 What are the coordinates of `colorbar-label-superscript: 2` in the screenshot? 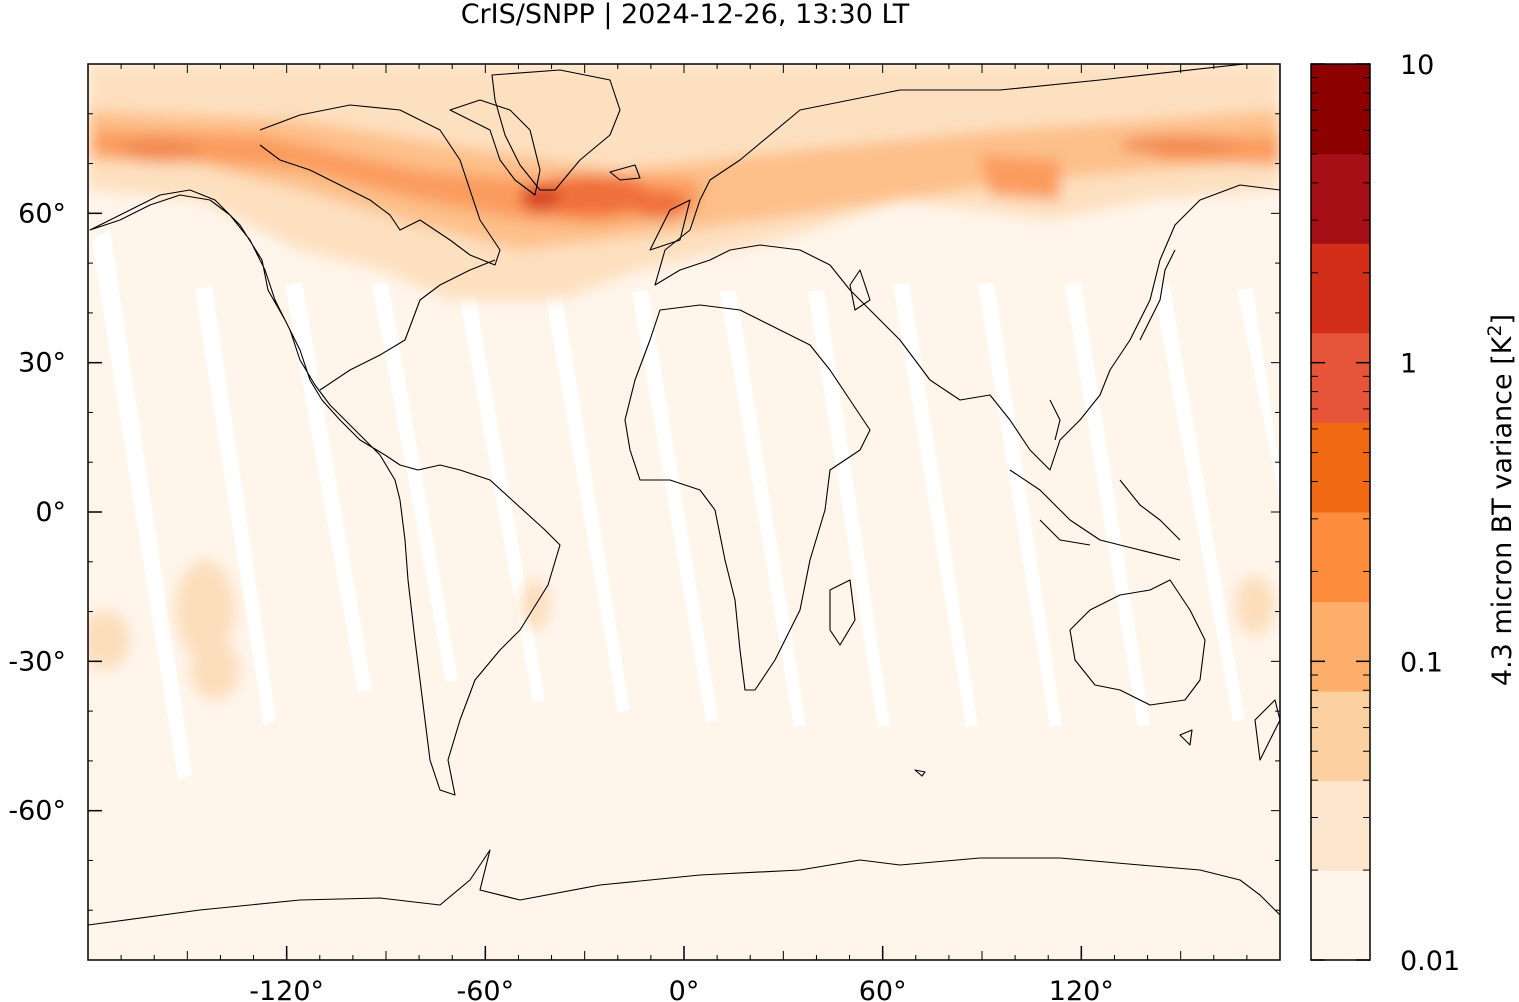 It's located at (1495, 330).